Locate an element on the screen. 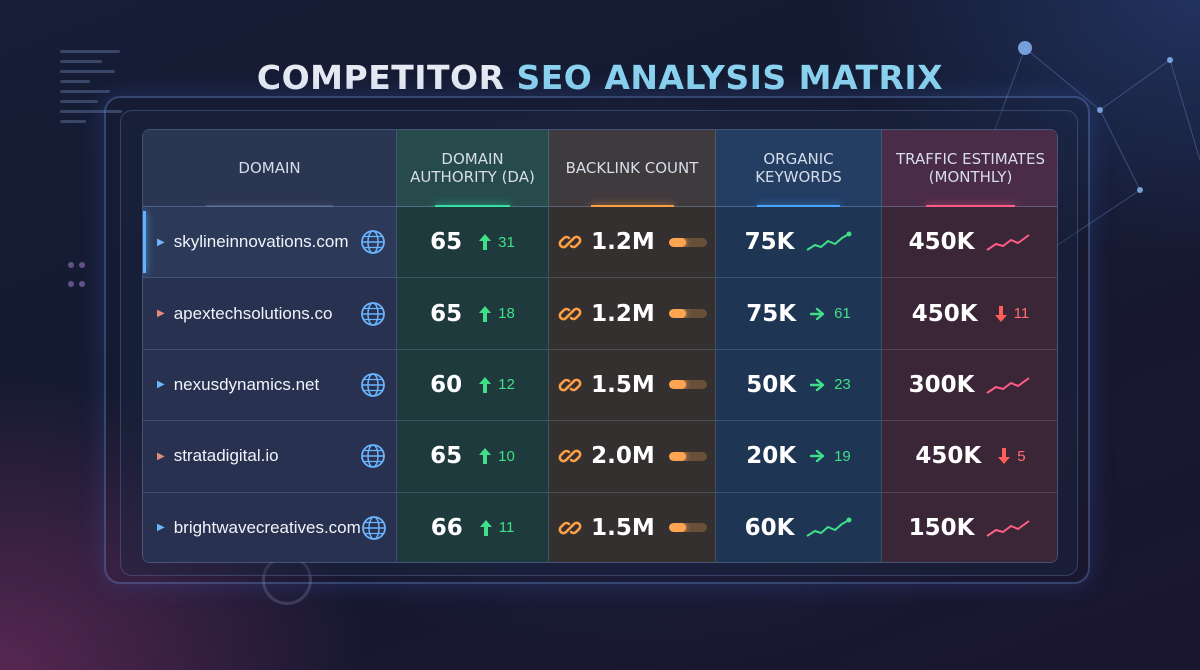 The width and height of the screenshot is (1200, 670). keywords-value: 50K is located at coordinates (771, 384).